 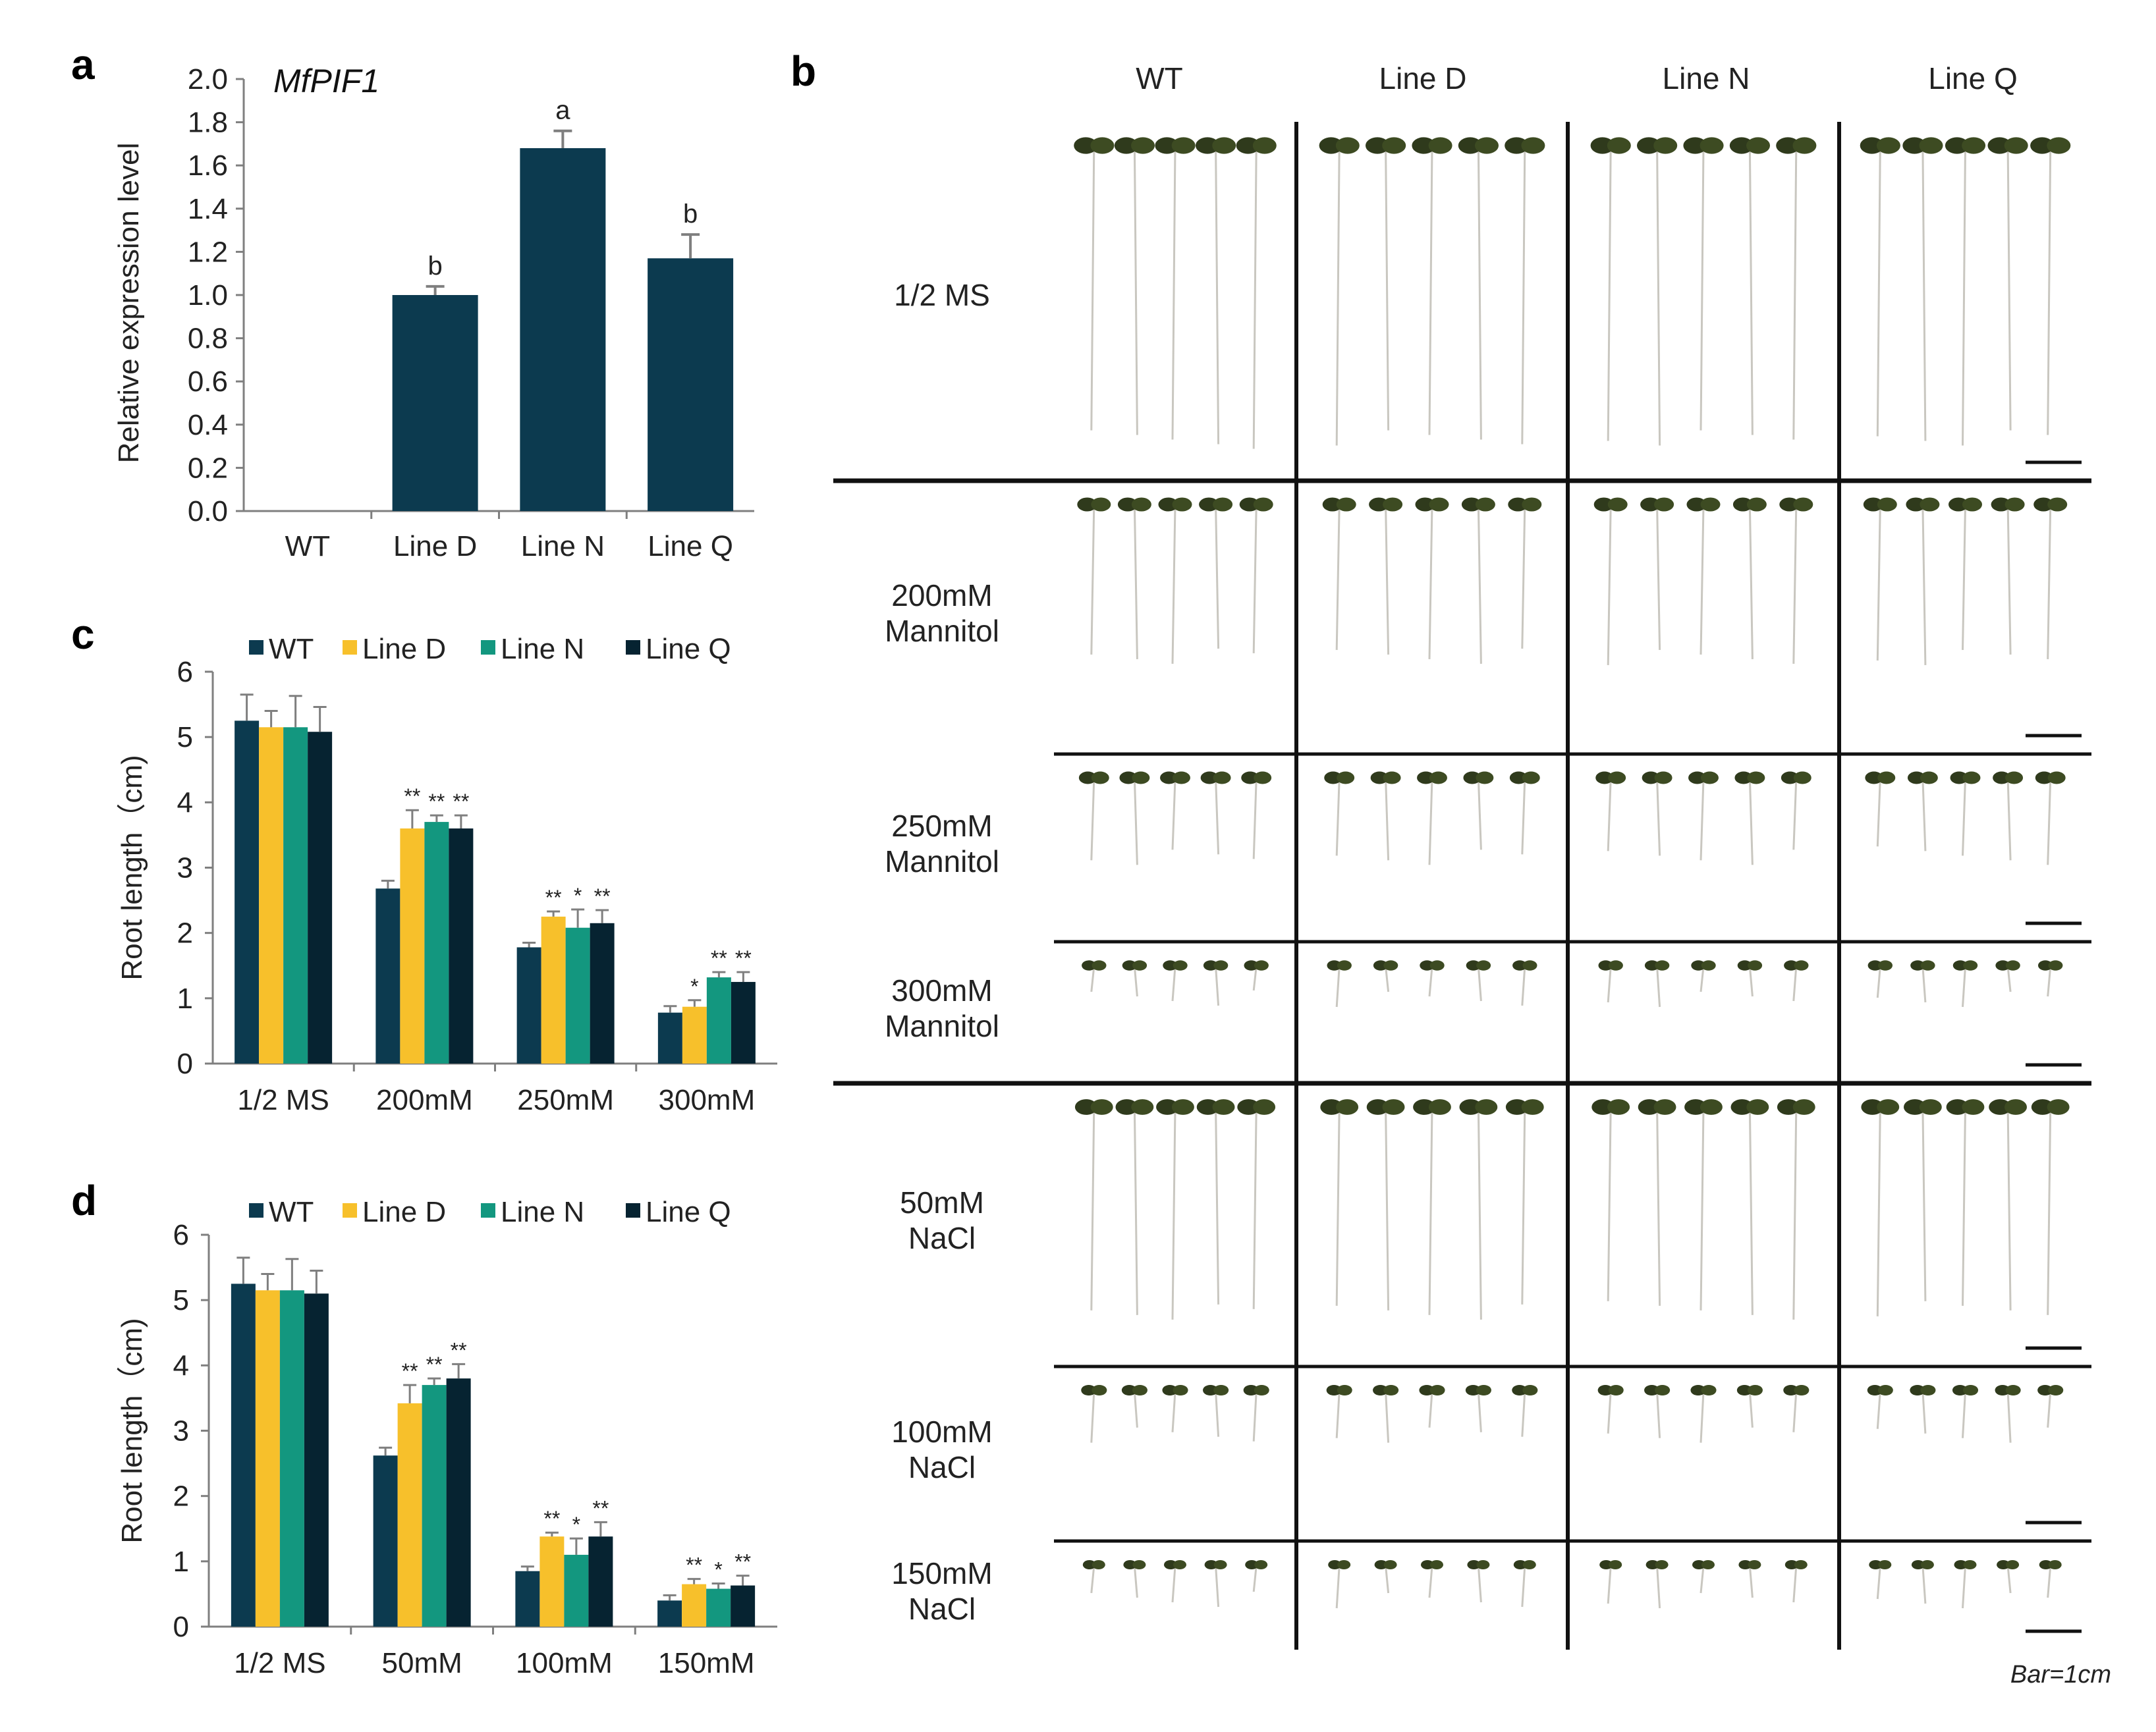 What do you see at coordinates (208, 381) in the screenshot?
I see `y-tick-label-a: 0.6` at bounding box center [208, 381].